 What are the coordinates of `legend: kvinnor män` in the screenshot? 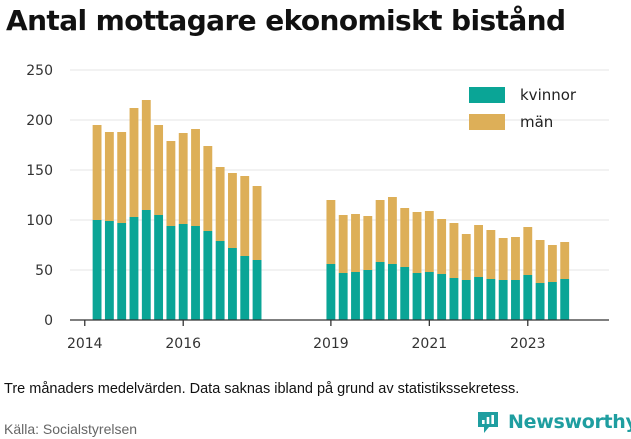 It's located at (523, 108).